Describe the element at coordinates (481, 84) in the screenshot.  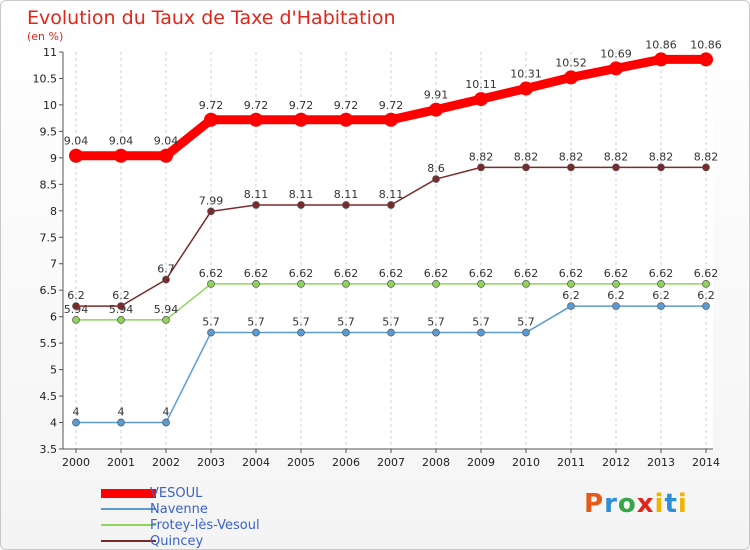
I see `data-label: 10.11` at that location.